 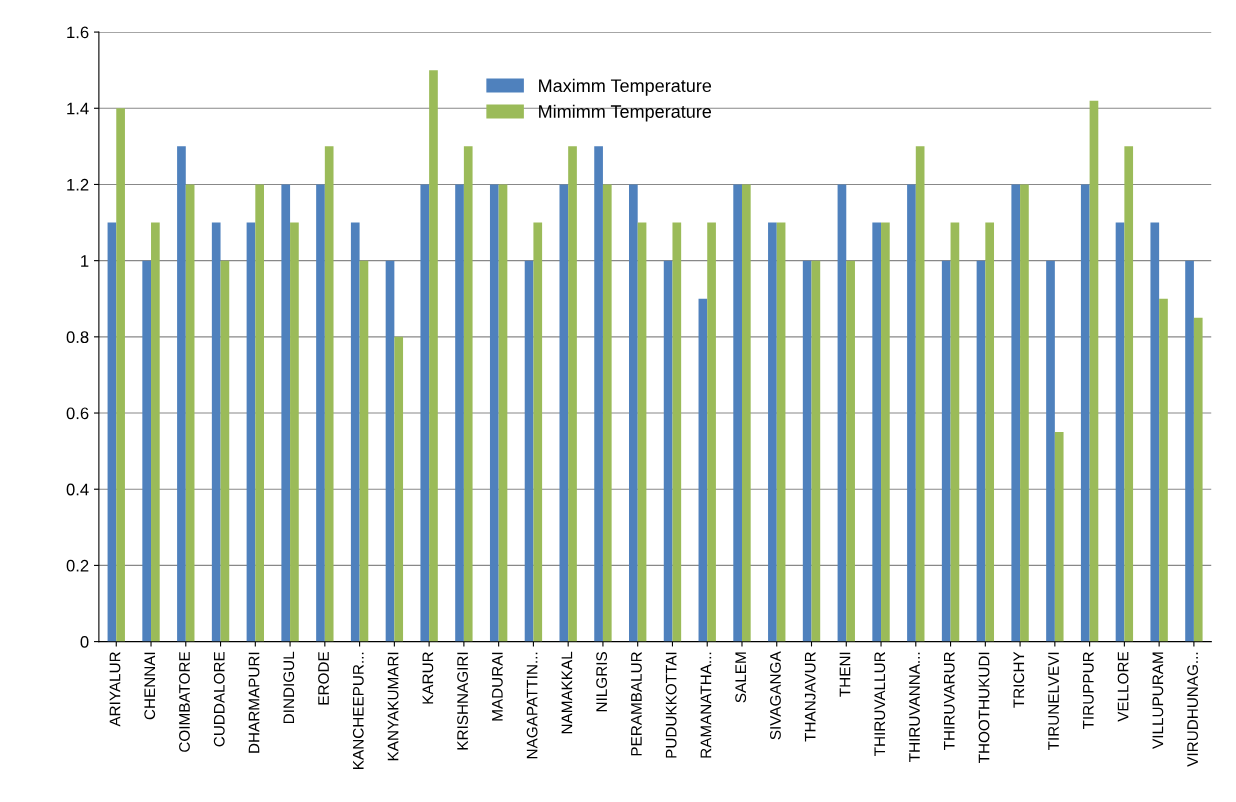 What do you see at coordinates (671, 705) in the screenshot?
I see `x-tick-label: PUDUKKOTTAI` at bounding box center [671, 705].